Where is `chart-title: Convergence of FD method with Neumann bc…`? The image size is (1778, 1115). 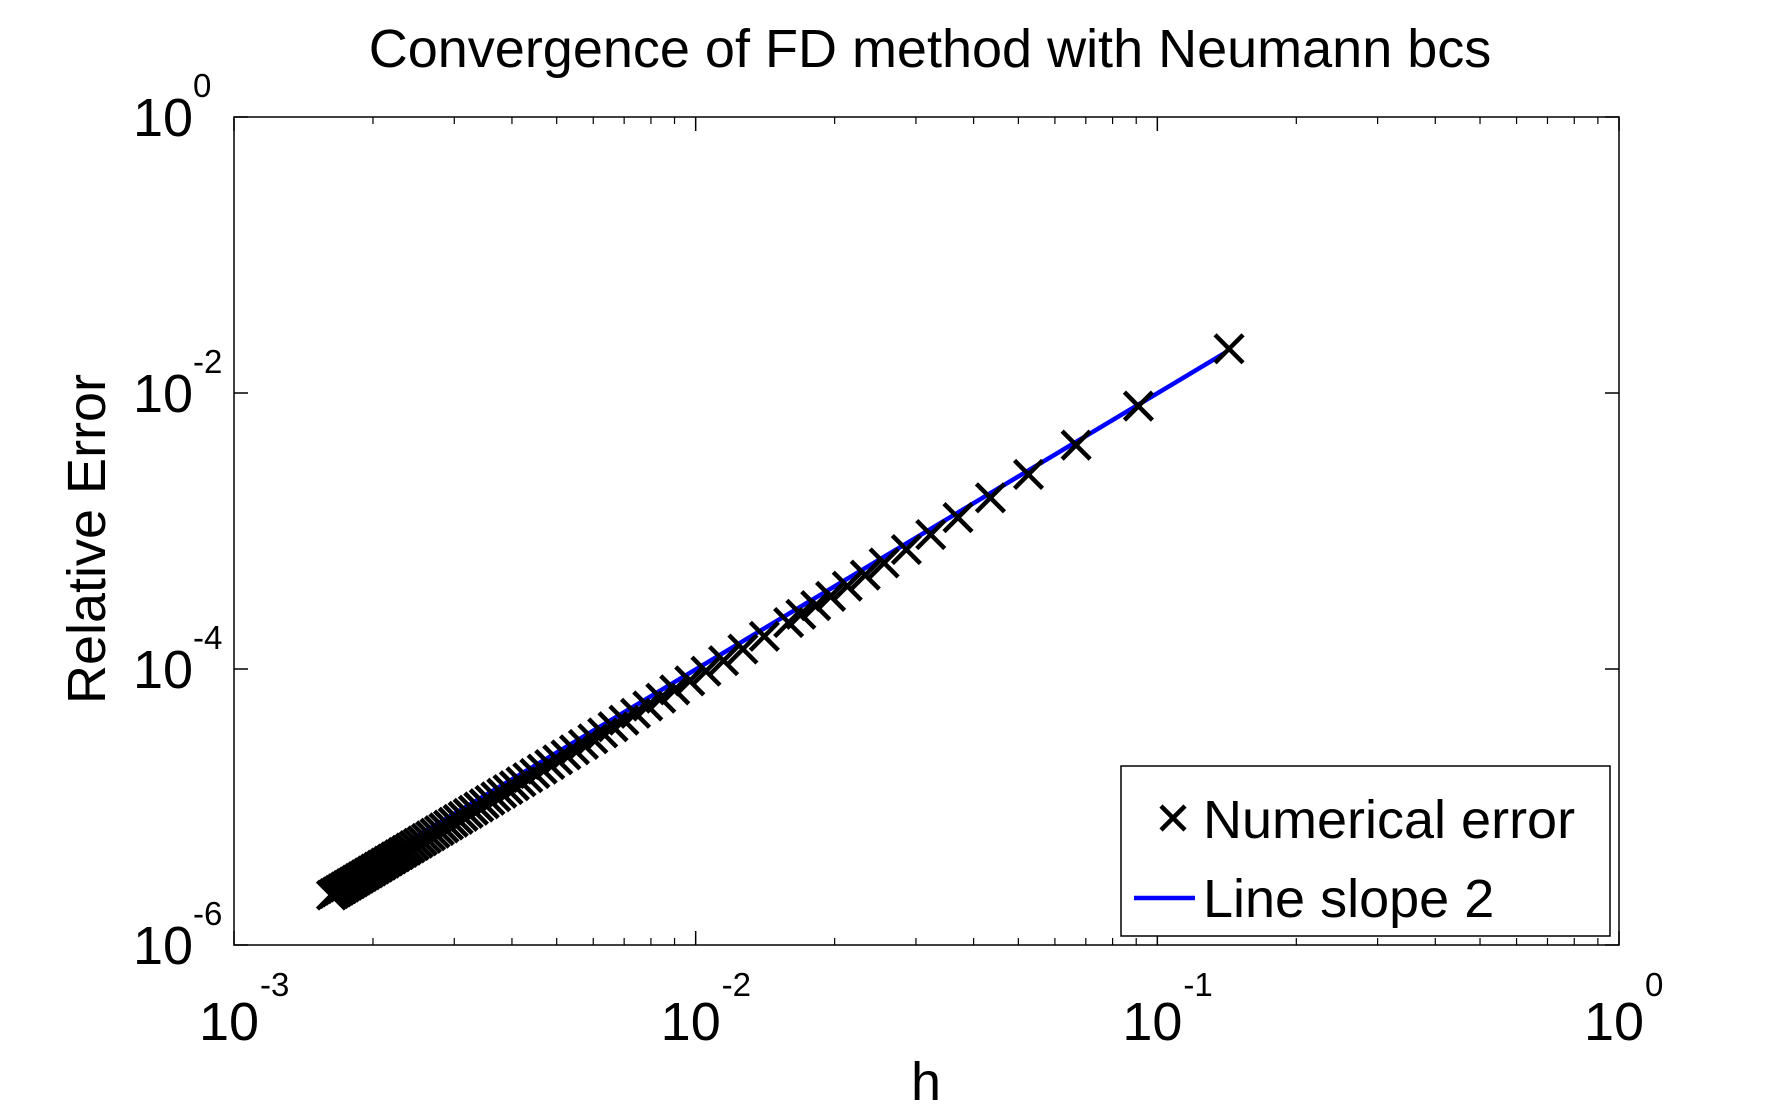
chart-title: Convergence of FD method with Neumann bc… is located at coordinates (930, 49).